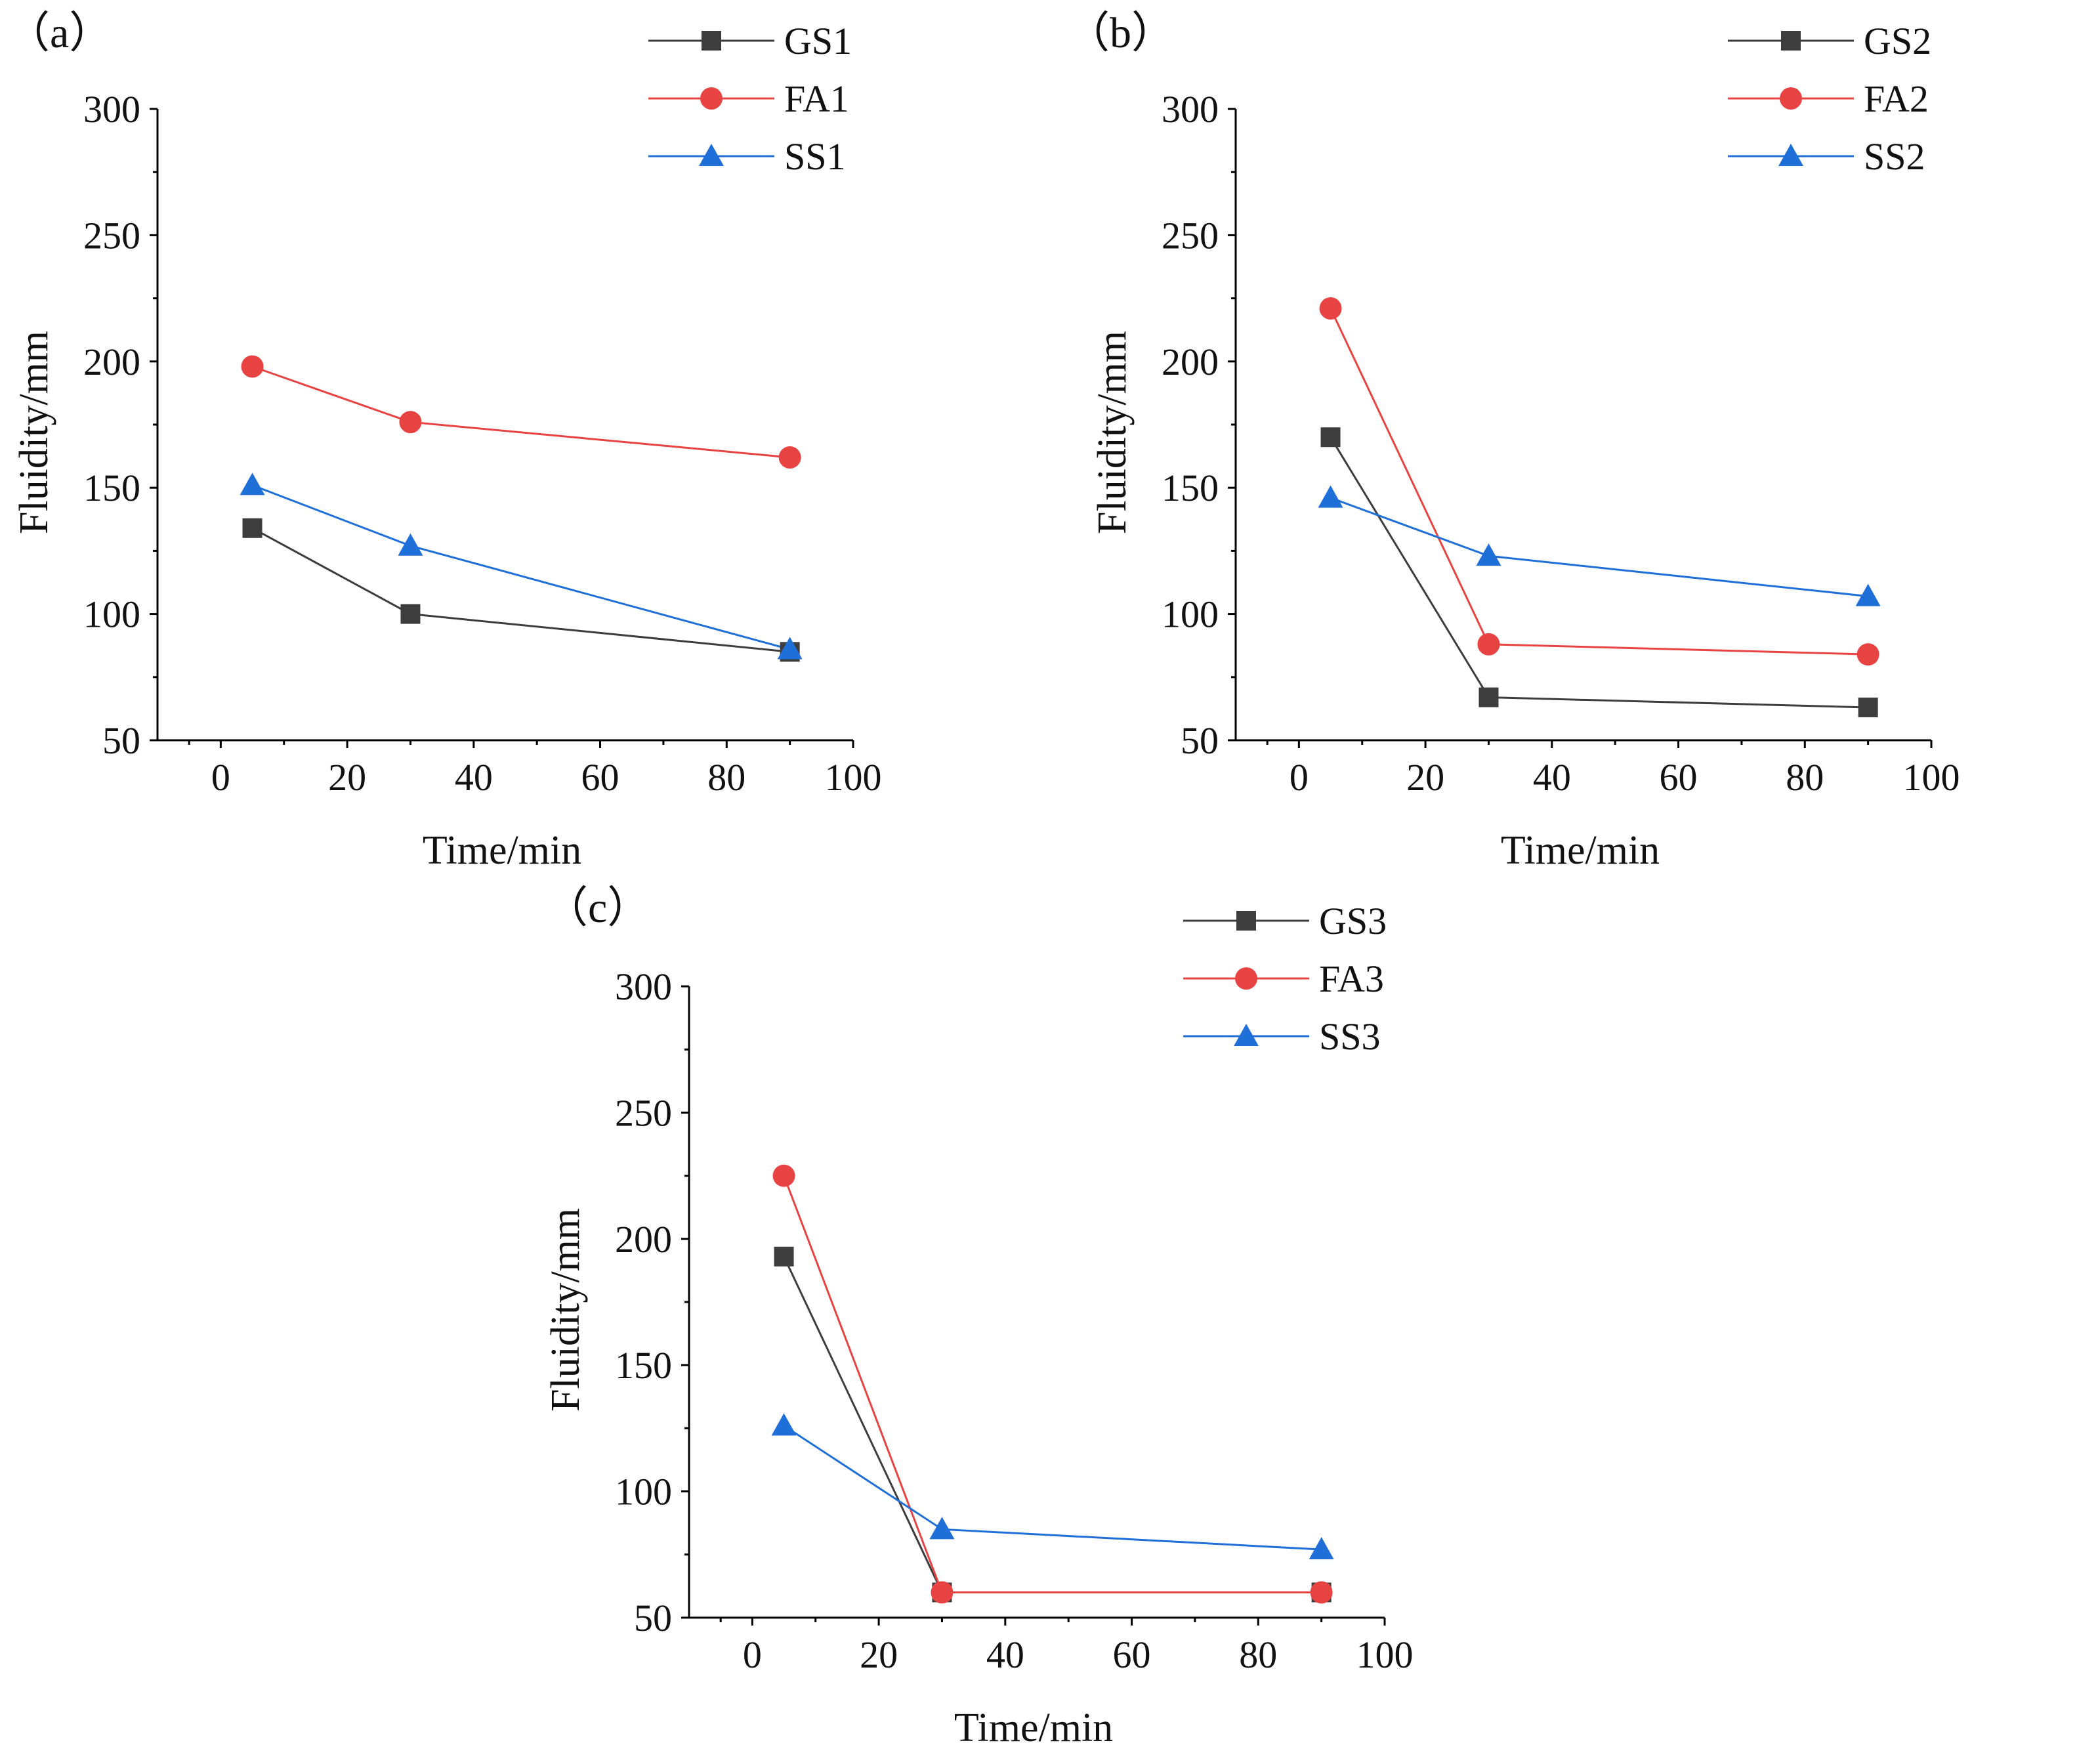 The width and height of the screenshot is (2077, 1764). What do you see at coordinates (818, 41) in the screenshot?
I see `legend-label-gs1: GS1` at bounding box center [818, 41].